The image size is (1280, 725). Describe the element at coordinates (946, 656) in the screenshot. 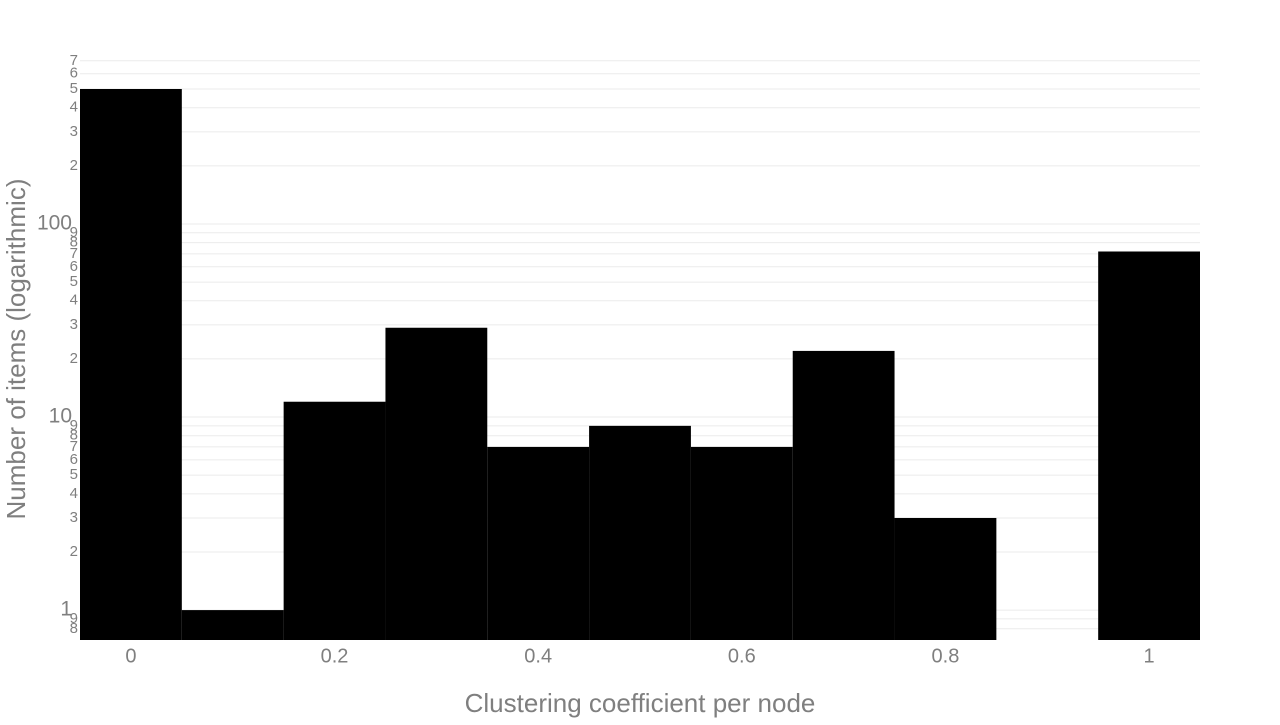

I see `x-tick-label: 0.8` at that location.